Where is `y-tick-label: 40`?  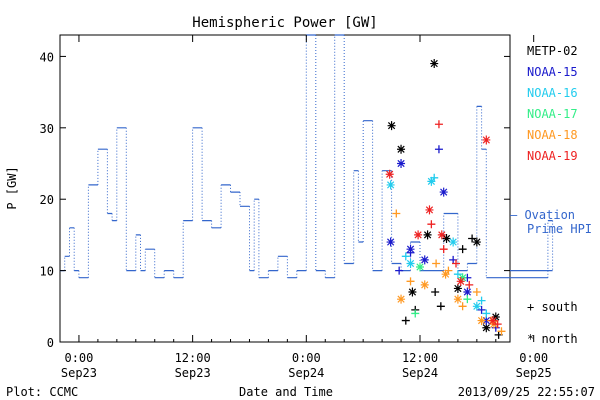 y-tick-label: 40 is located at coordinates (47, 57).